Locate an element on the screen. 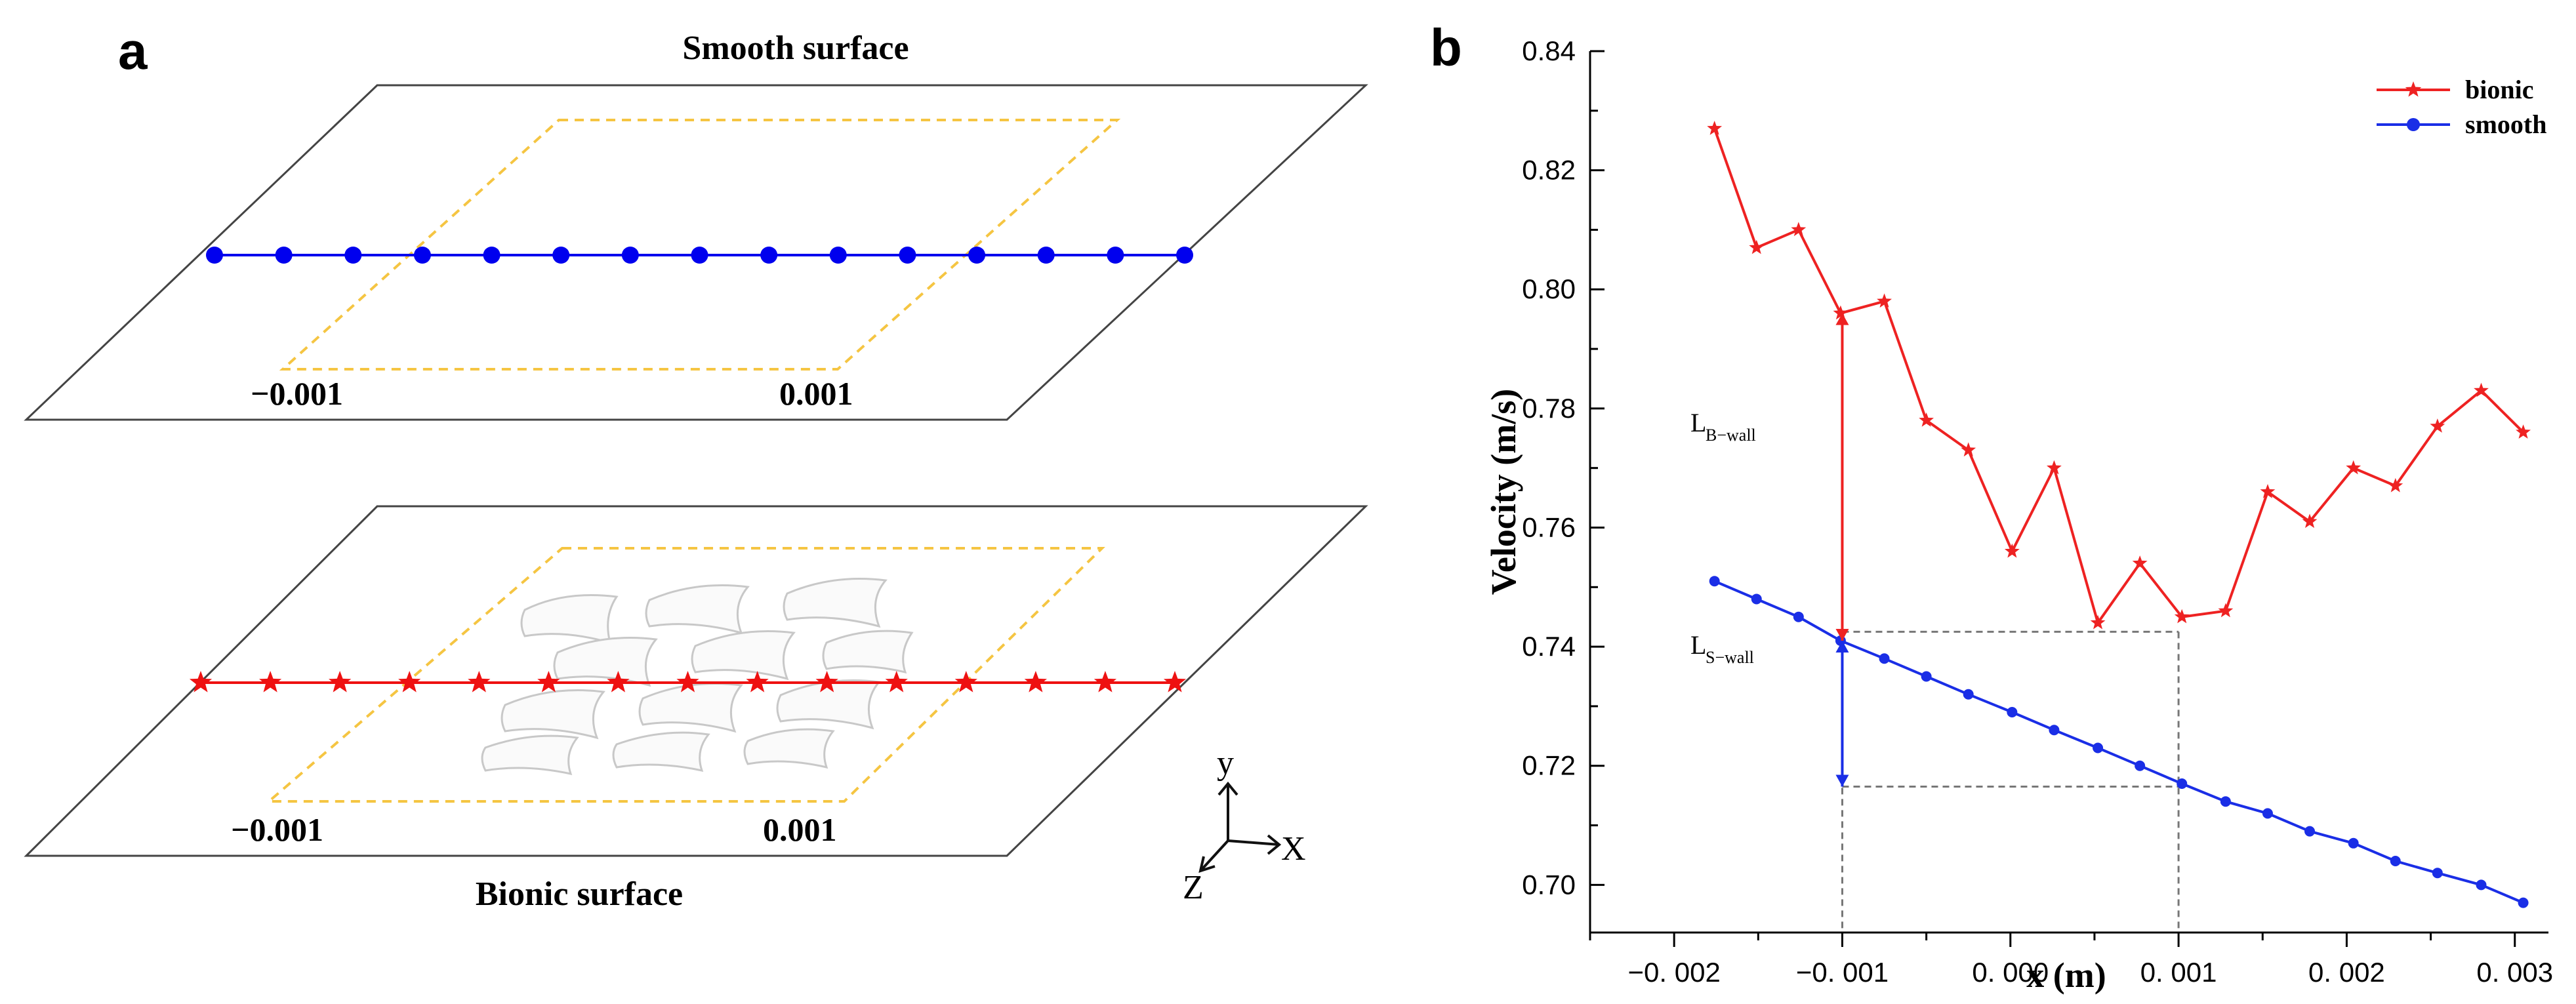  x-axis-ticks: −0. 002 −0. 001 0. 000 0. 001 0. 002 0. 003 is located at coordinates (2071, 960).